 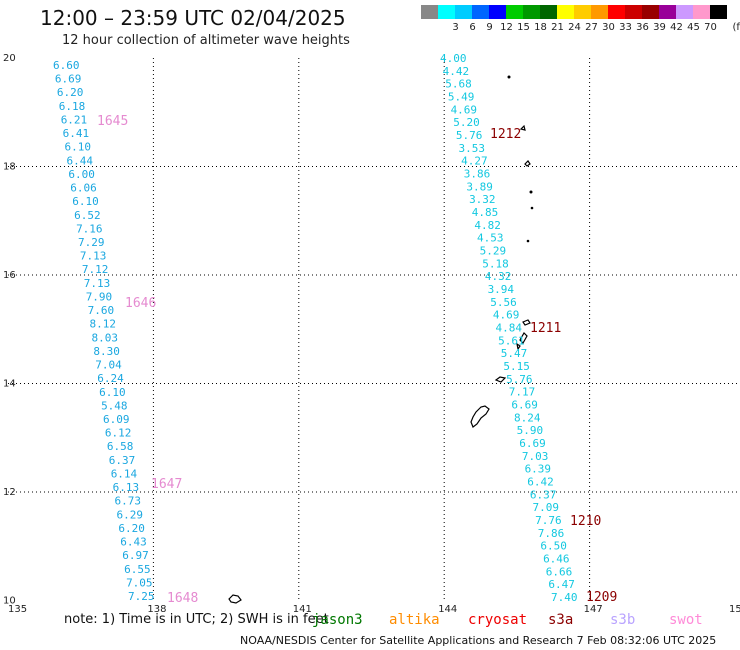 What do you see at coordinates (526, 322) in the screenshot?
I see `anatahan-island-outline` at bounding box center [526, 322].